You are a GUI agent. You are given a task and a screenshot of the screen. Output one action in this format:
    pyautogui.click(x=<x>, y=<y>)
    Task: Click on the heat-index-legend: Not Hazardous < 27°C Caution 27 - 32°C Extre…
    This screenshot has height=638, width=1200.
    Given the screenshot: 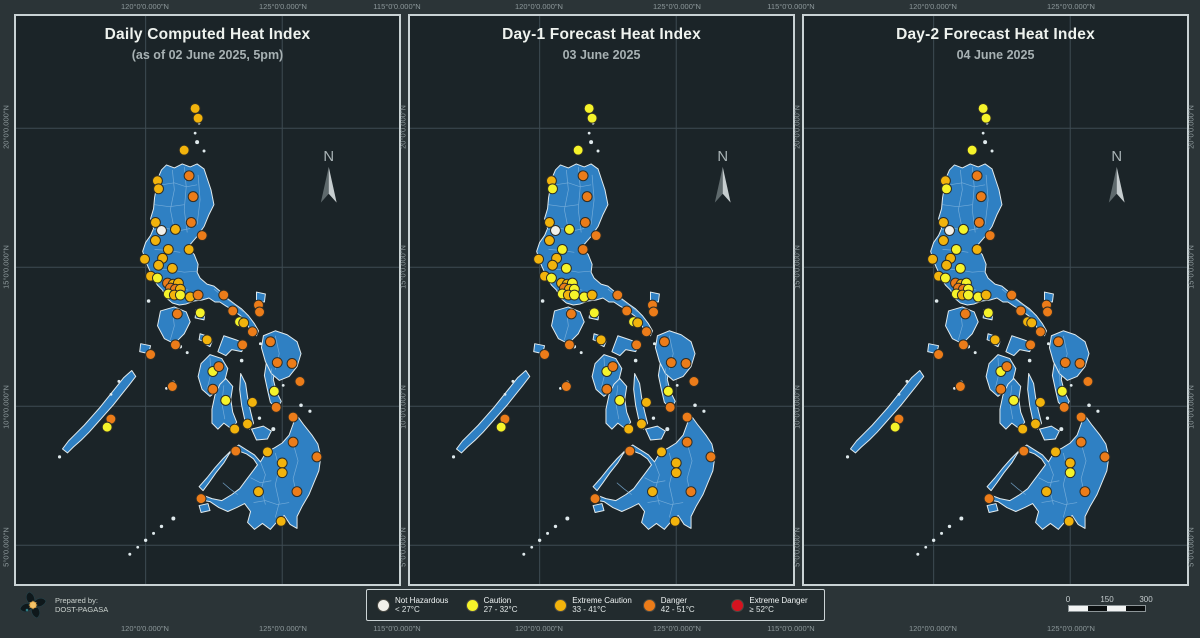 What is the action you would take?
    pyautogui.click(x=595, y=605)
    